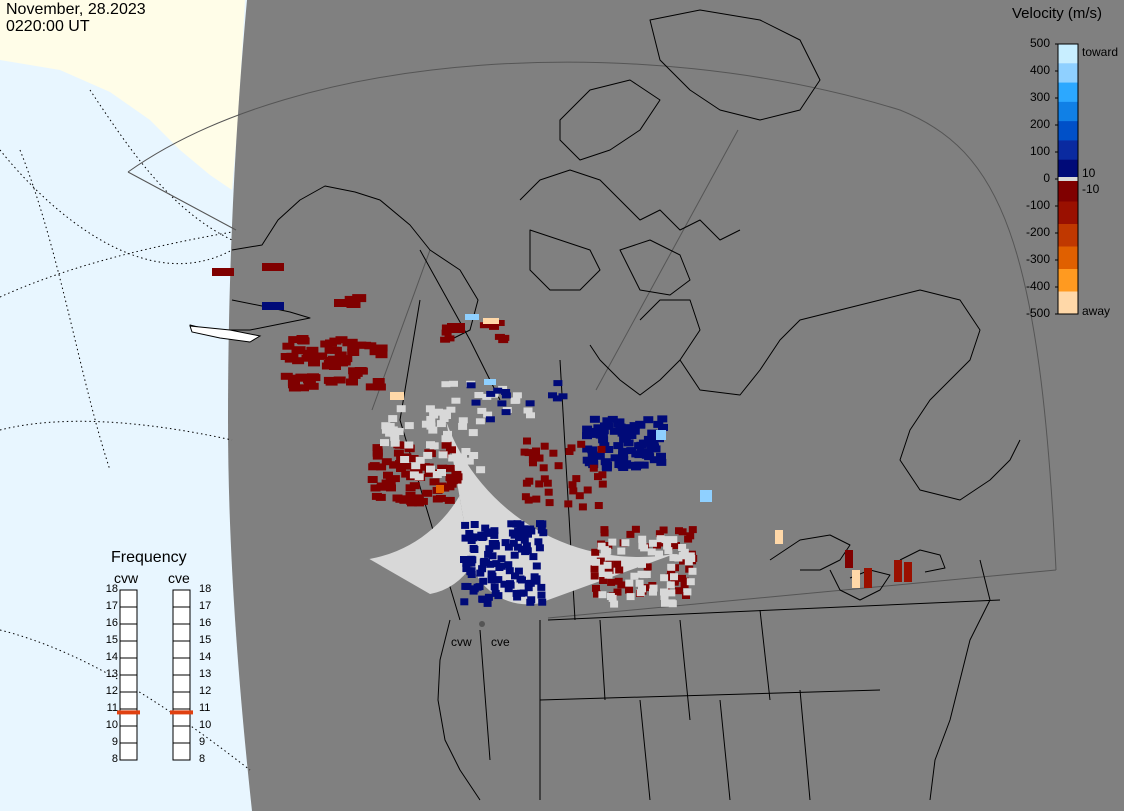 The width and height of the screenshot is (1124, 811). Describe the element at coordinates (48, 26) in the screenshot. I see `time-label: 0220:00 UT` at that location.